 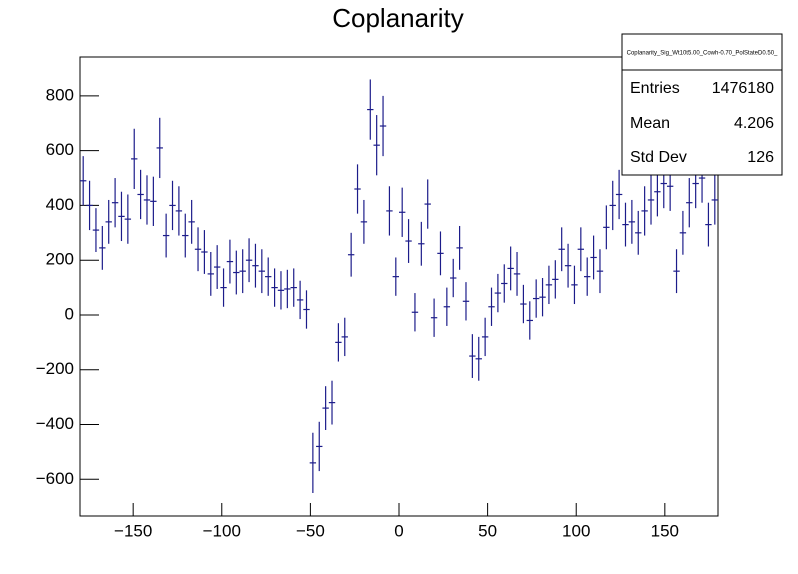 What do you see at coordinates (222, 530) in the screenshot?
I see `x-tick-label: −100` at bounding box center [222, 530].